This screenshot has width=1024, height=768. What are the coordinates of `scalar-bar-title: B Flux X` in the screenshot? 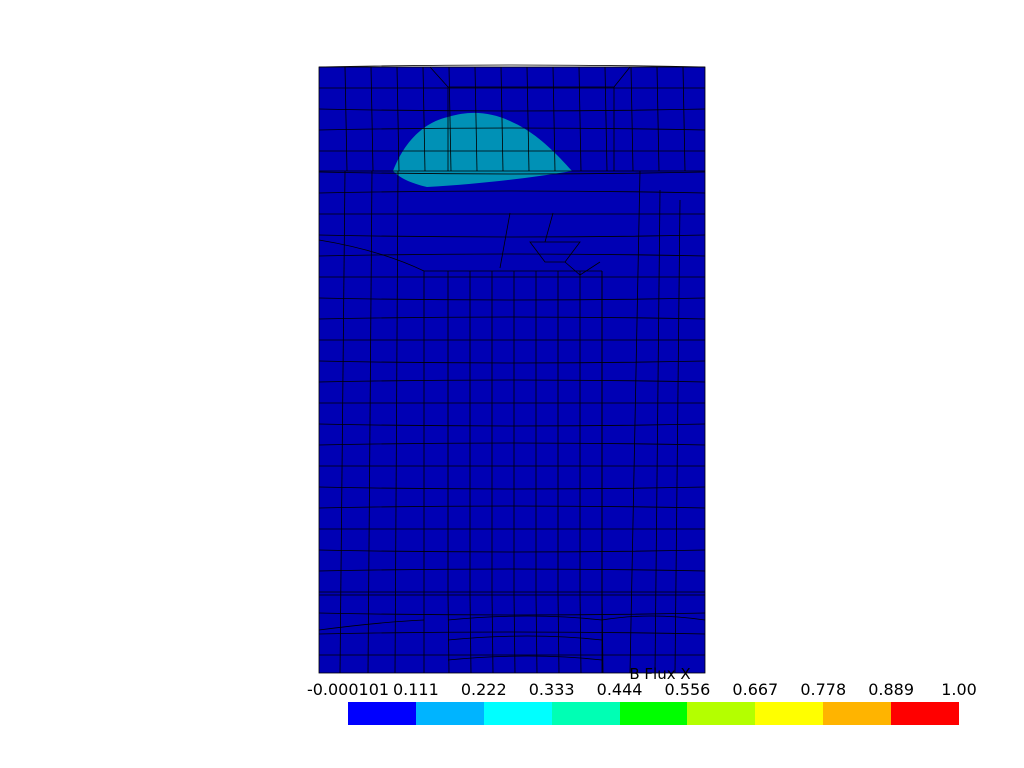 It's located at (660, 674).